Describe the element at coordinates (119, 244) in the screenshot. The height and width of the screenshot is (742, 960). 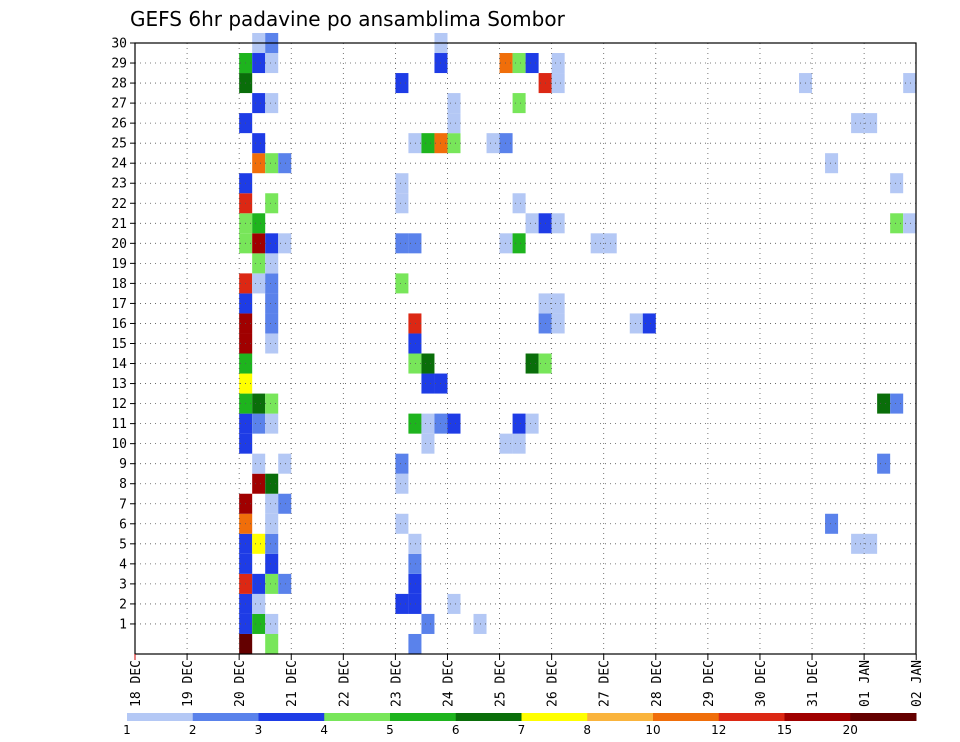
I see `y-tick-label: 20` at that location.